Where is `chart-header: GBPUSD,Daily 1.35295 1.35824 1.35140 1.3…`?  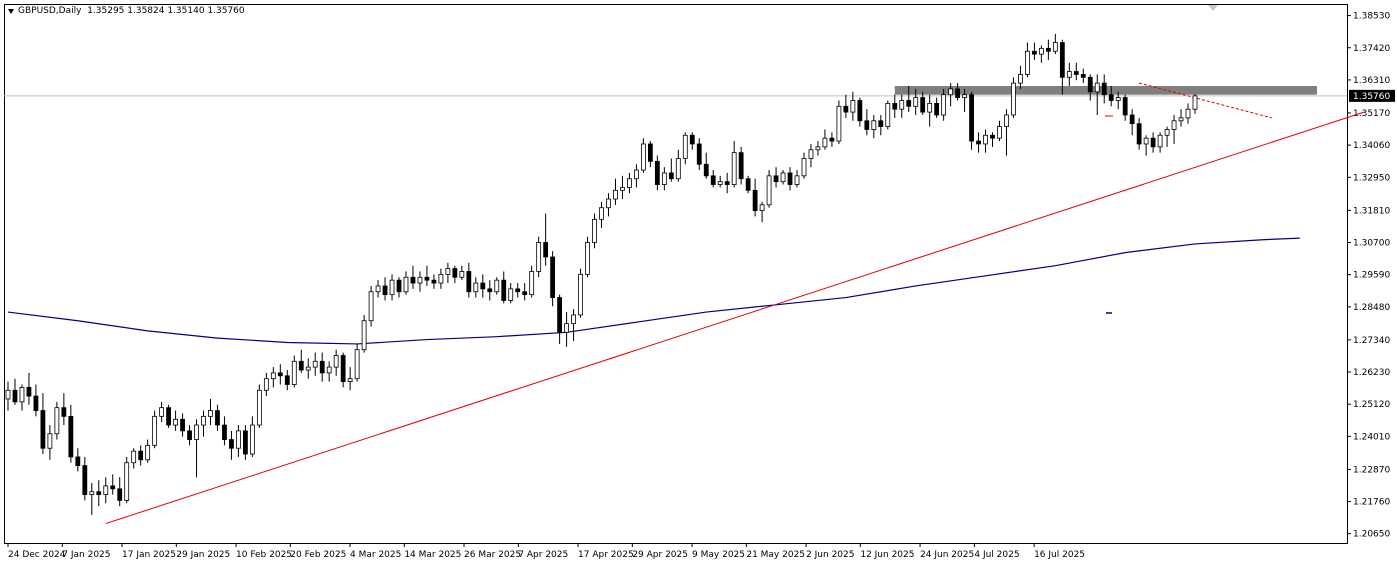 chart-header: GBPUSD,Daily 1.35295 1.35824 1.35140 1.3… is located at coordinates (126, 11).